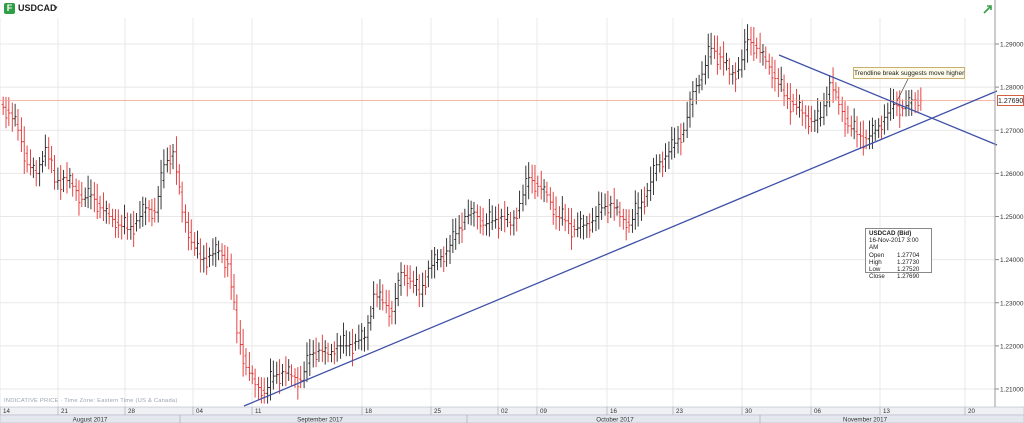 Image resolution: width=1024 pixels, height=423 pixels. Describe the element at coordinates (890, 233) in the screenshot. I see `info-title: USDCAD (Bid)` at that location.